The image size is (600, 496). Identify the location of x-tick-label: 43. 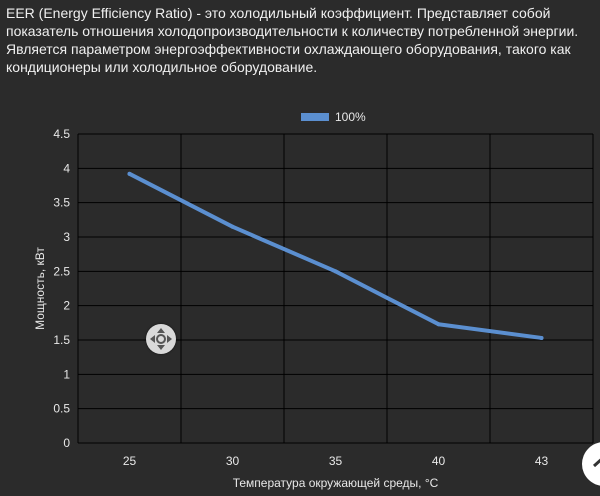
(542, 461).